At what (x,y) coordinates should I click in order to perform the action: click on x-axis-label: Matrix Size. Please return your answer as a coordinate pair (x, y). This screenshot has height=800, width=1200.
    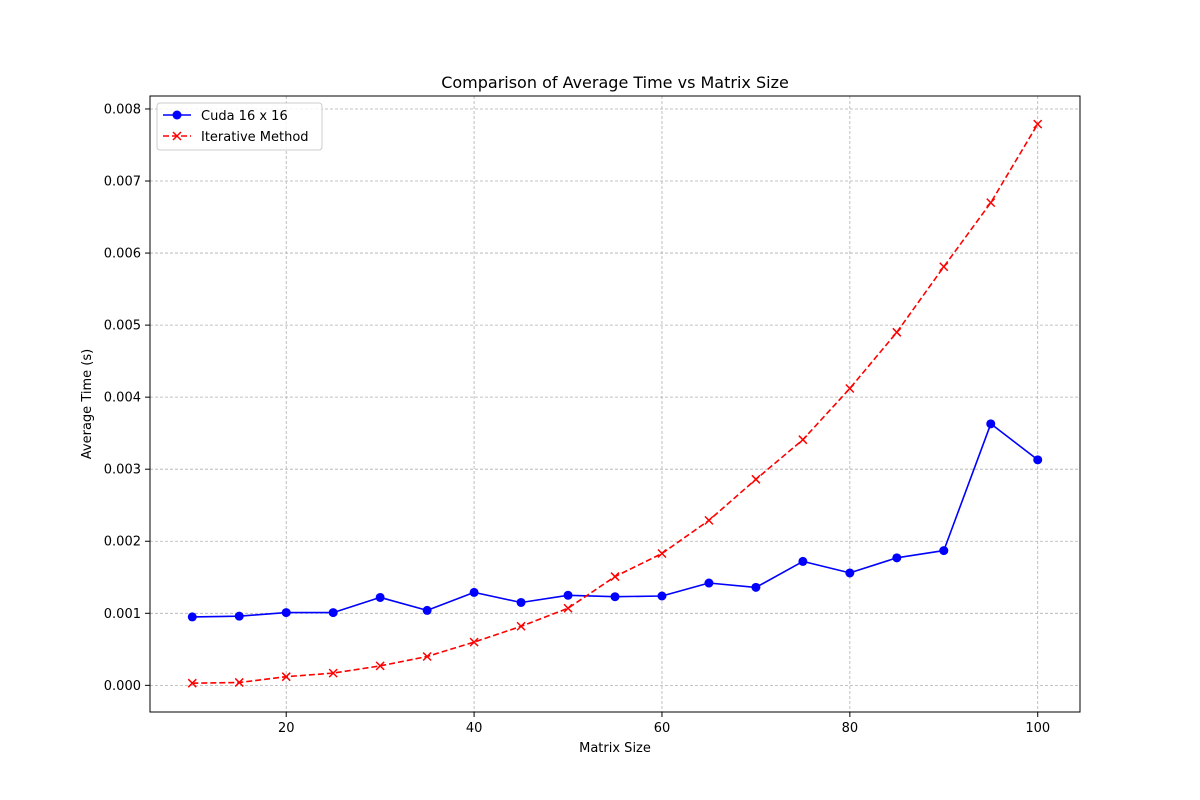
    Looking at the image, I should click on (615, 748).